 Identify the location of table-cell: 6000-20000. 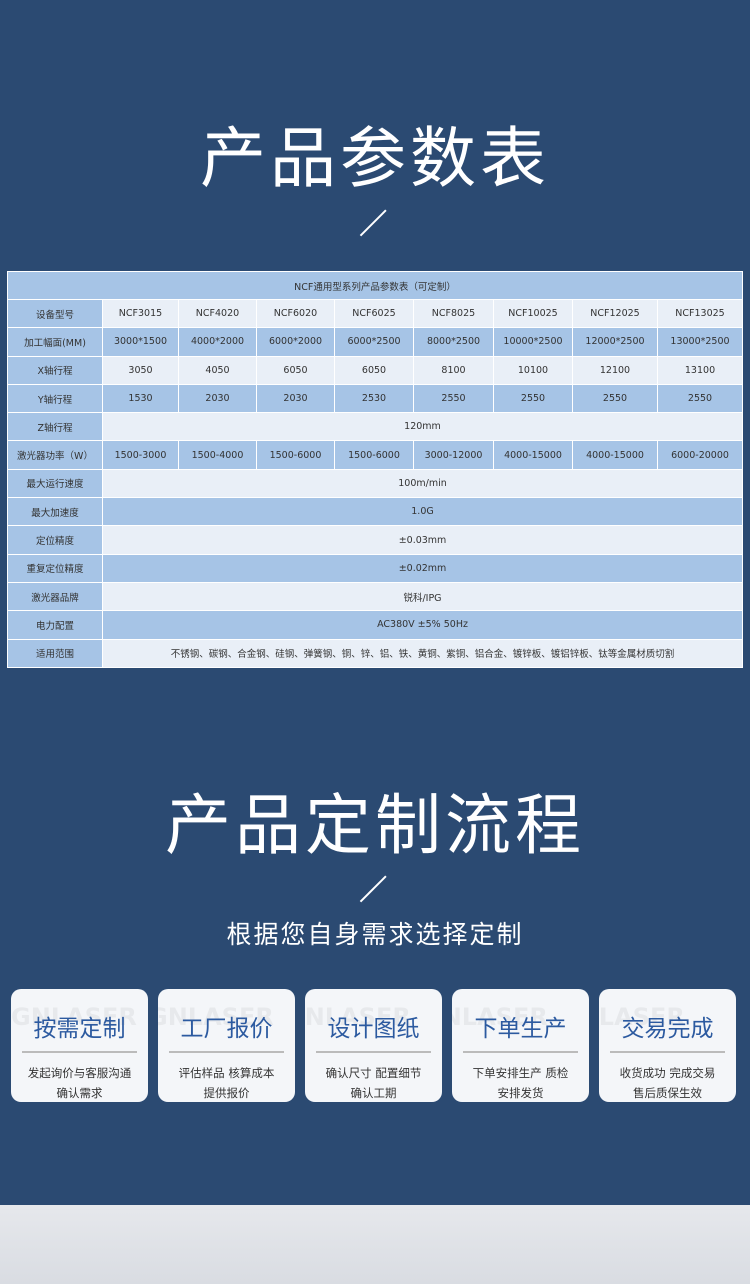
(700, 455).